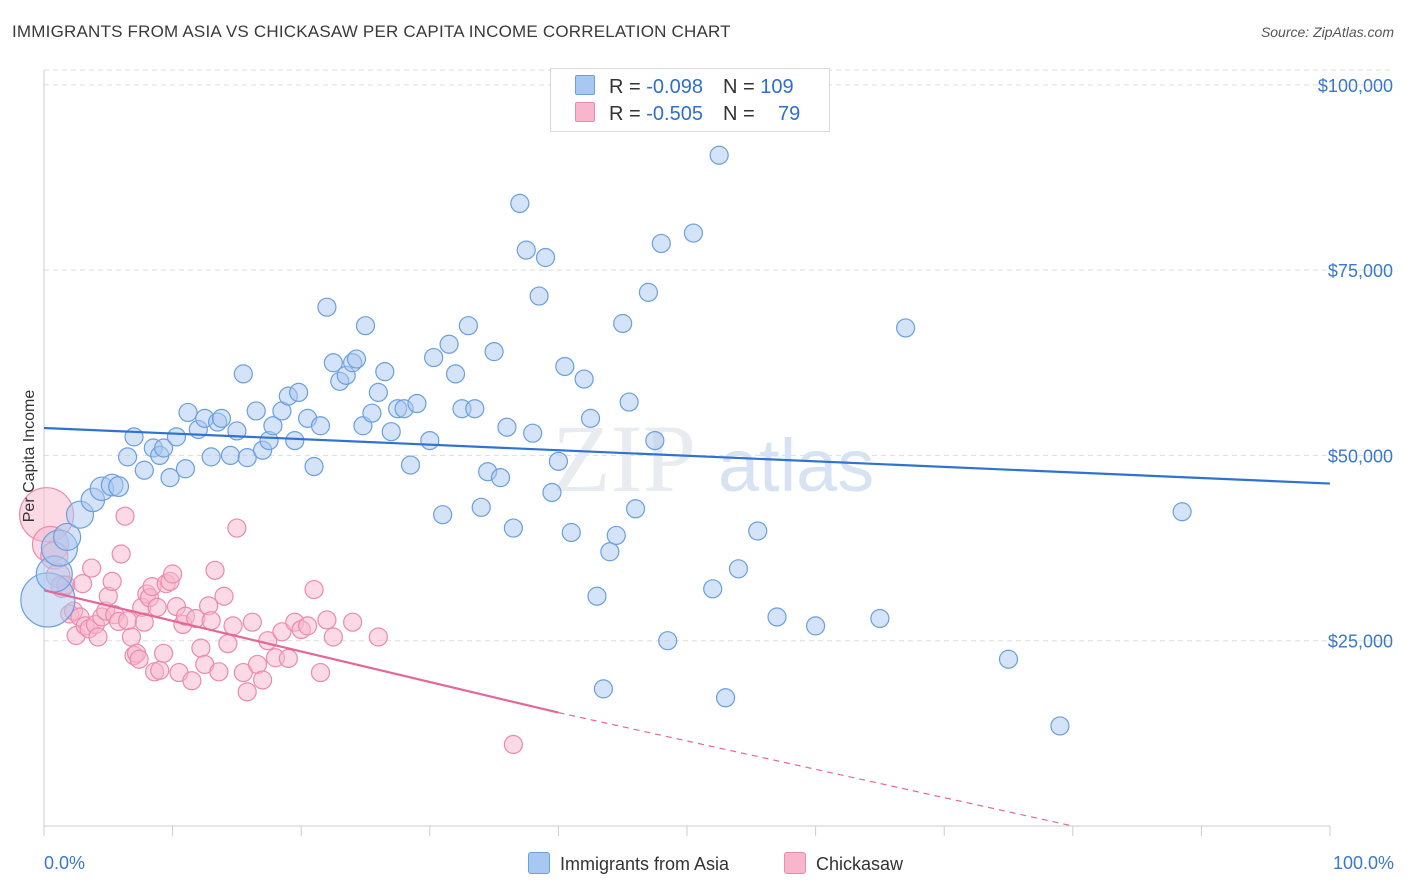  Describe the element at coordinates (64, 863) in the screenshot. I see `x-tick-label-start: 0.0%` at that location.